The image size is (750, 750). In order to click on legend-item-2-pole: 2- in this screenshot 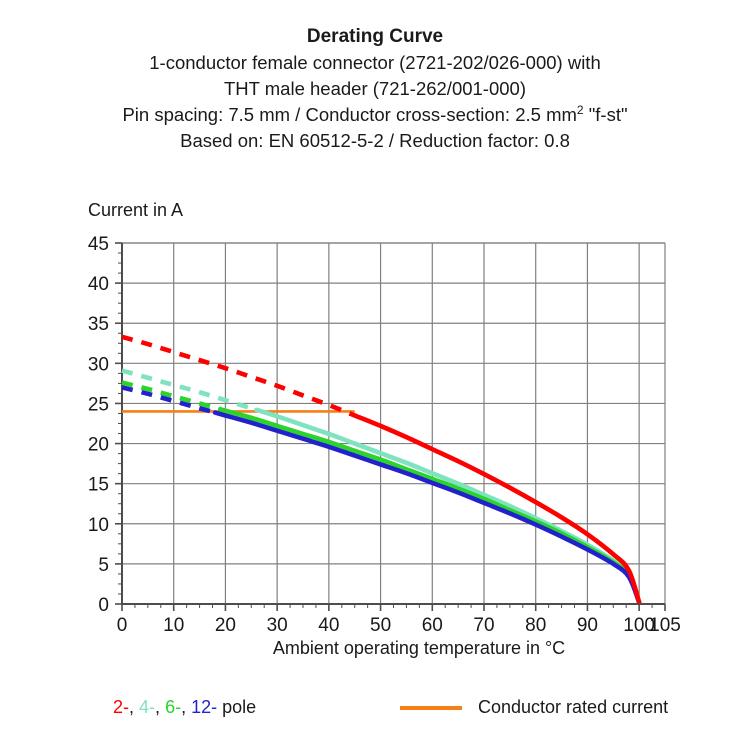, I will do `click(121, 707)`.